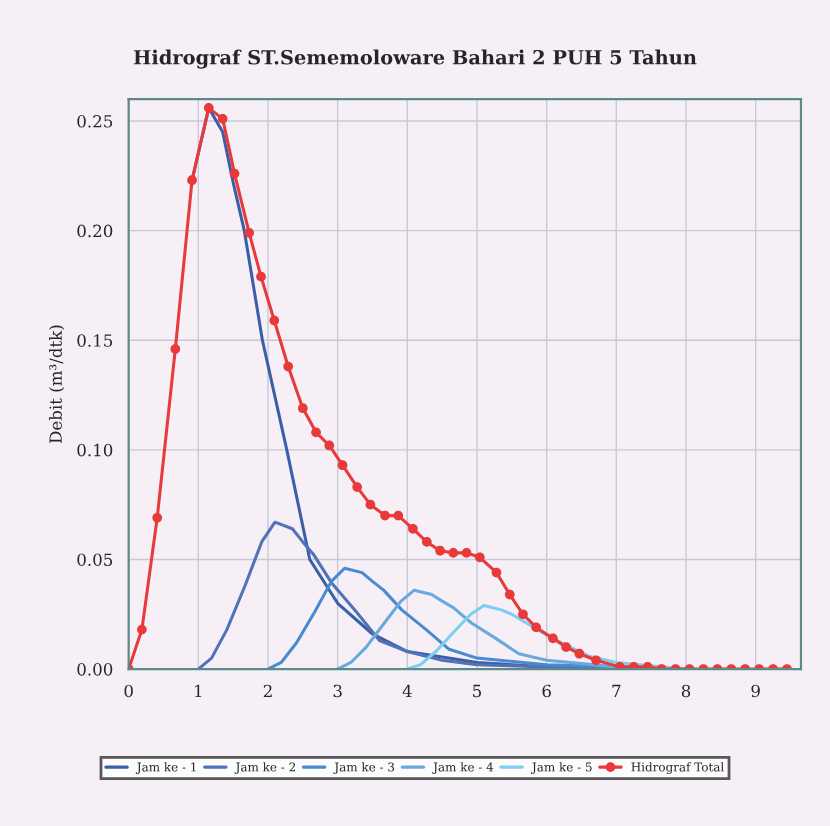  What do you see at coordinates (57, 384) in the screenshot?
I see `y-axis-title: Debit (m³/dtk)` at bounding box center [57, 384].